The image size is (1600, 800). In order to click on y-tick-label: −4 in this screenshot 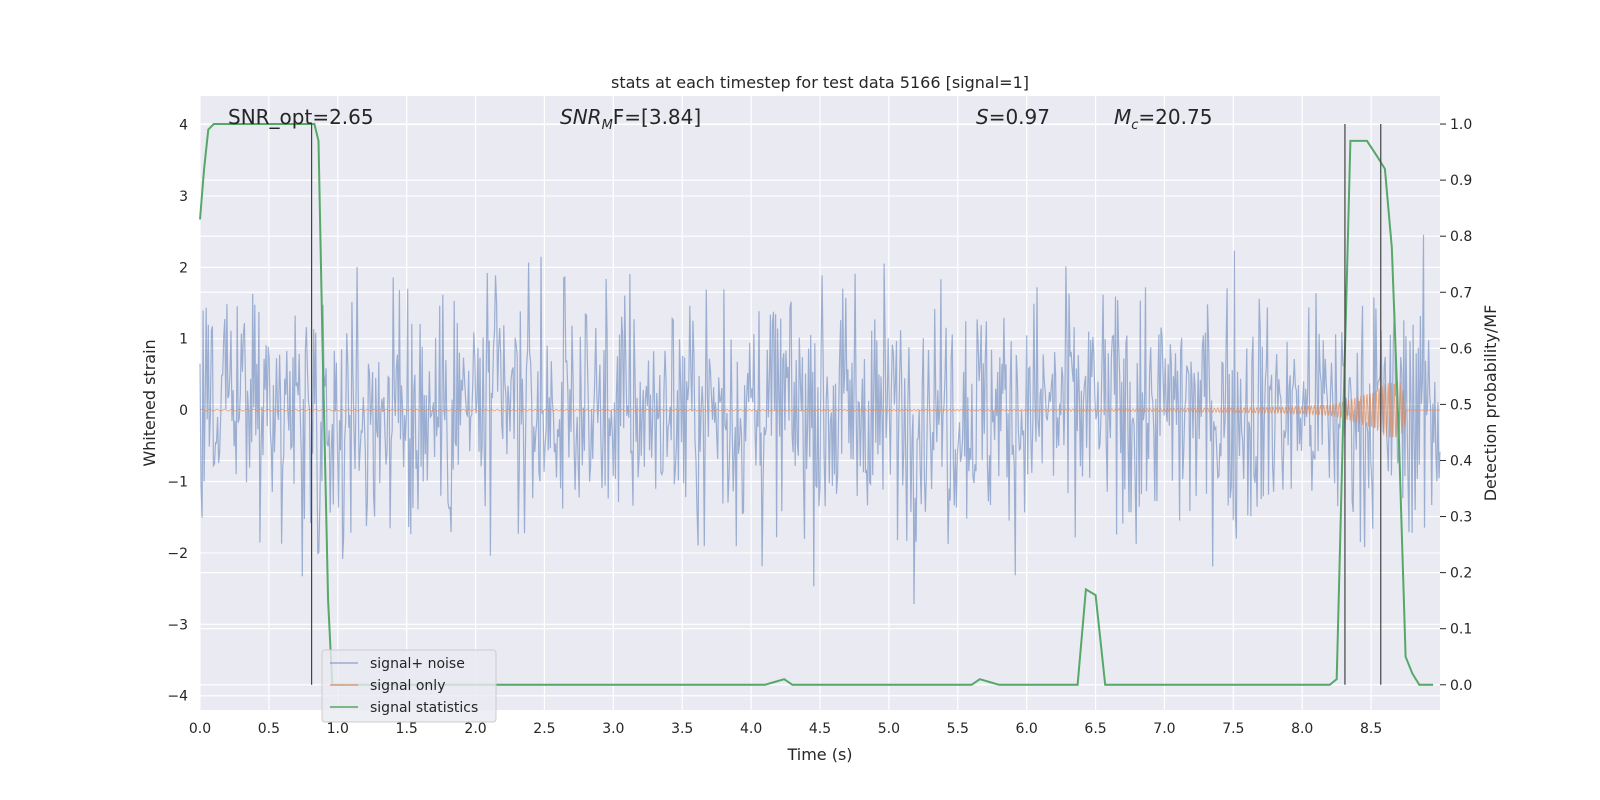, I will do `click(177, 697)`.